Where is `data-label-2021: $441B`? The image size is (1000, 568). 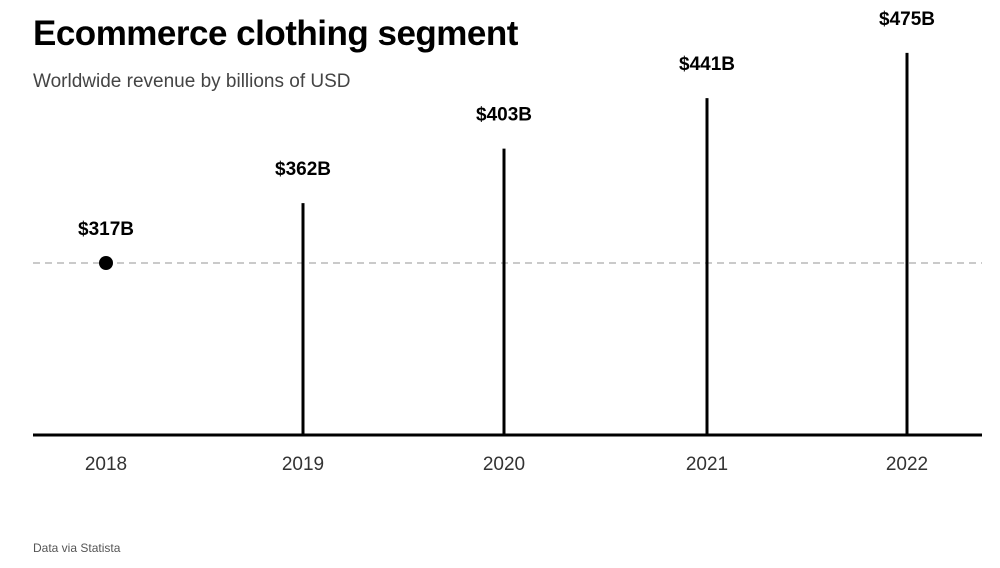
data-label-2021: $441B is located at coordinates (707, 64).